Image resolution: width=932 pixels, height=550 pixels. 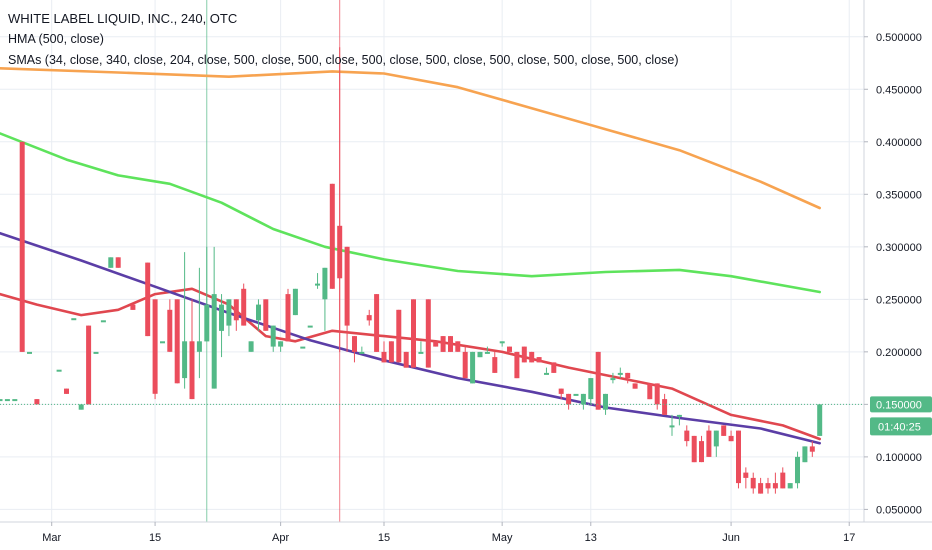 I want to click on countdown-badge, so click(x=901, y=426).